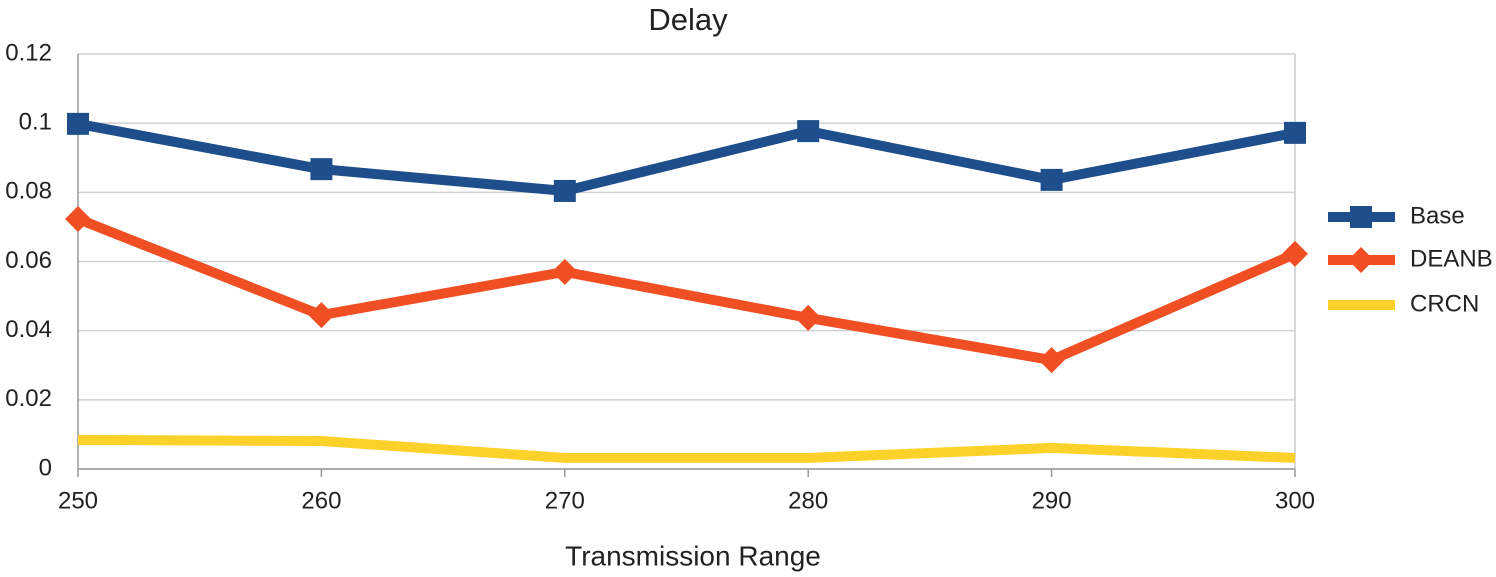 This screenshot has width=1496, height=577. What do you see at coordinates (688, 19) in the screenshot?
I see `chart-title: Delay` at bounding box center [688, 19].